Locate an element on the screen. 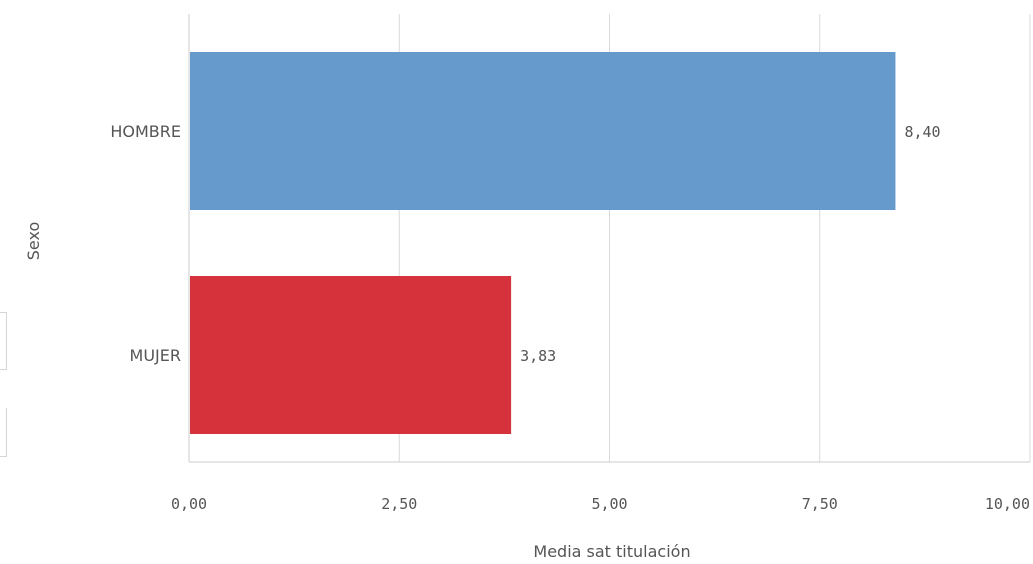 Image resolution: width=1033 pixels, height=564 pixels. side-panel-edge is located at coordinates (3, 341).